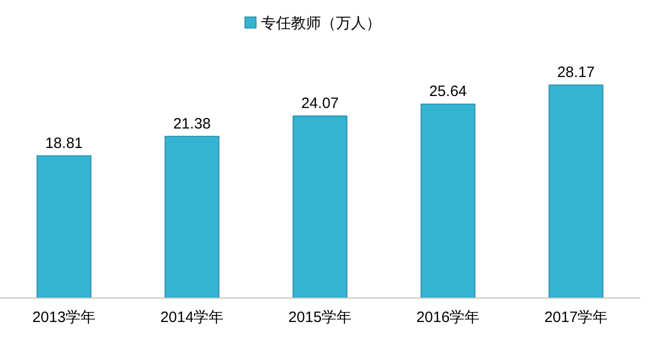 The width and height of the screenshot is (650, 340). Describe the element at coordinates (448, 317) in the screenshot. I see `x-tick-label: 2016学年` at that location.